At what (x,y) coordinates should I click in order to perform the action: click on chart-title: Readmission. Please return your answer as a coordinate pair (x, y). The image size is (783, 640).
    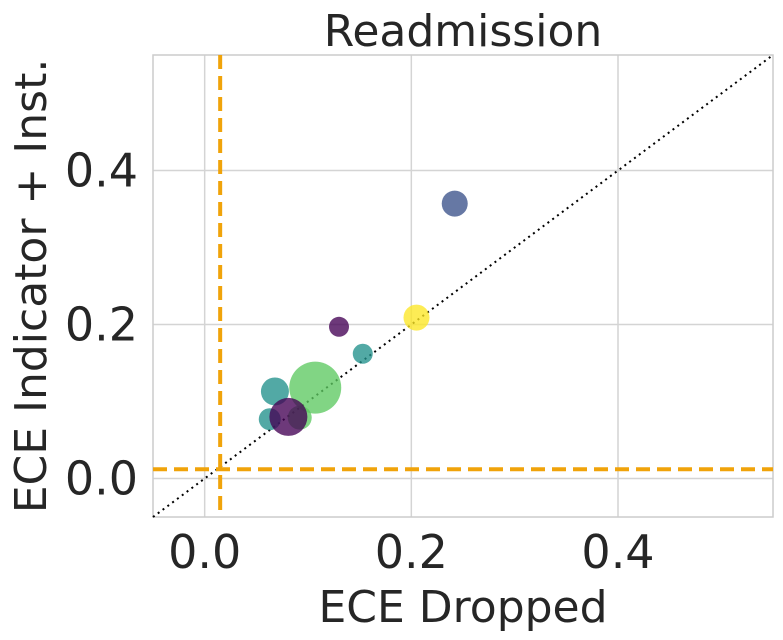
    Looking at the image, I should click on (463, 31).